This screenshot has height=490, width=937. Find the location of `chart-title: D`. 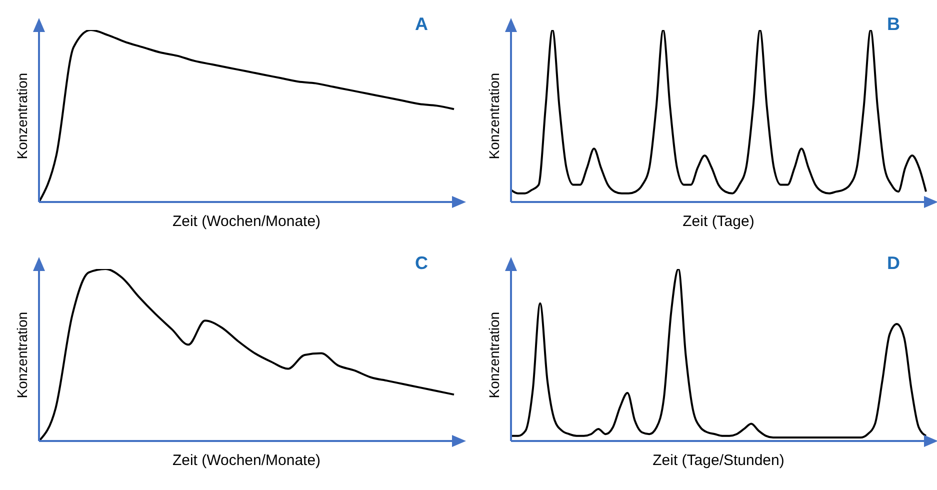

chart-title: D is located at coordinates (893, 263).